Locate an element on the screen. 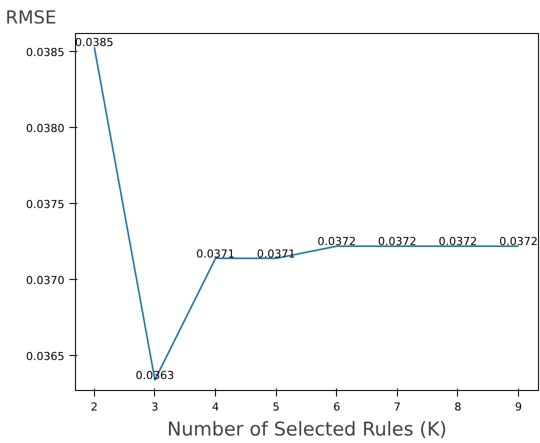  y-tick-label: 0.0370 is located at coordinates (45, 281).